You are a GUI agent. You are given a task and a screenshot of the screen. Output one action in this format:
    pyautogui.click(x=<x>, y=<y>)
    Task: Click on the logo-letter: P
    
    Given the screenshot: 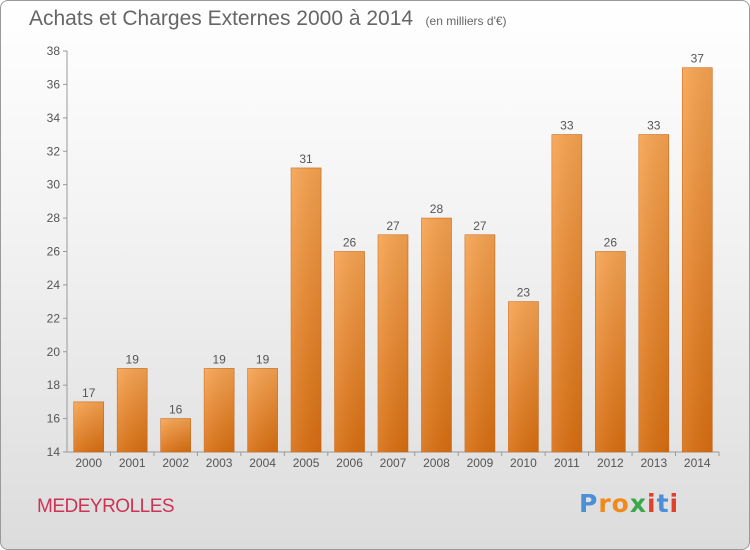 What is the action you would take?
    pyautogui.click(x=589, y=503)
    